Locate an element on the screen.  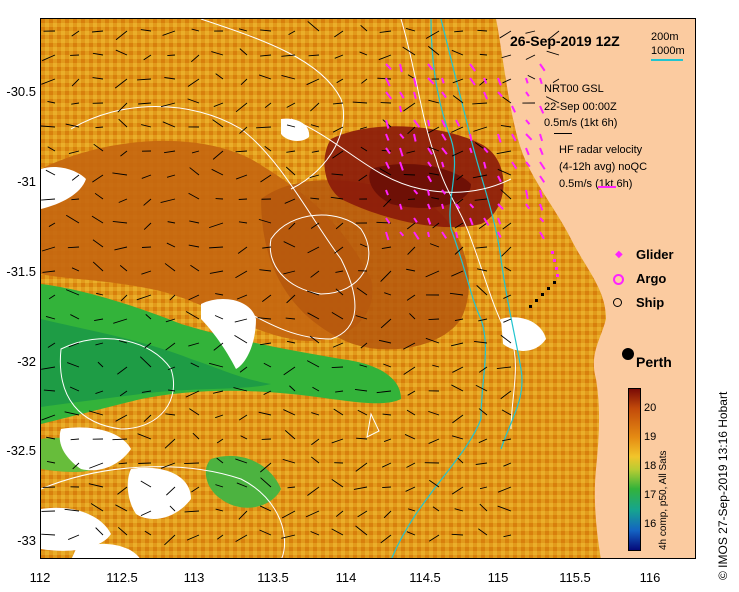
ship-icon is located at coordinates (617, 302).